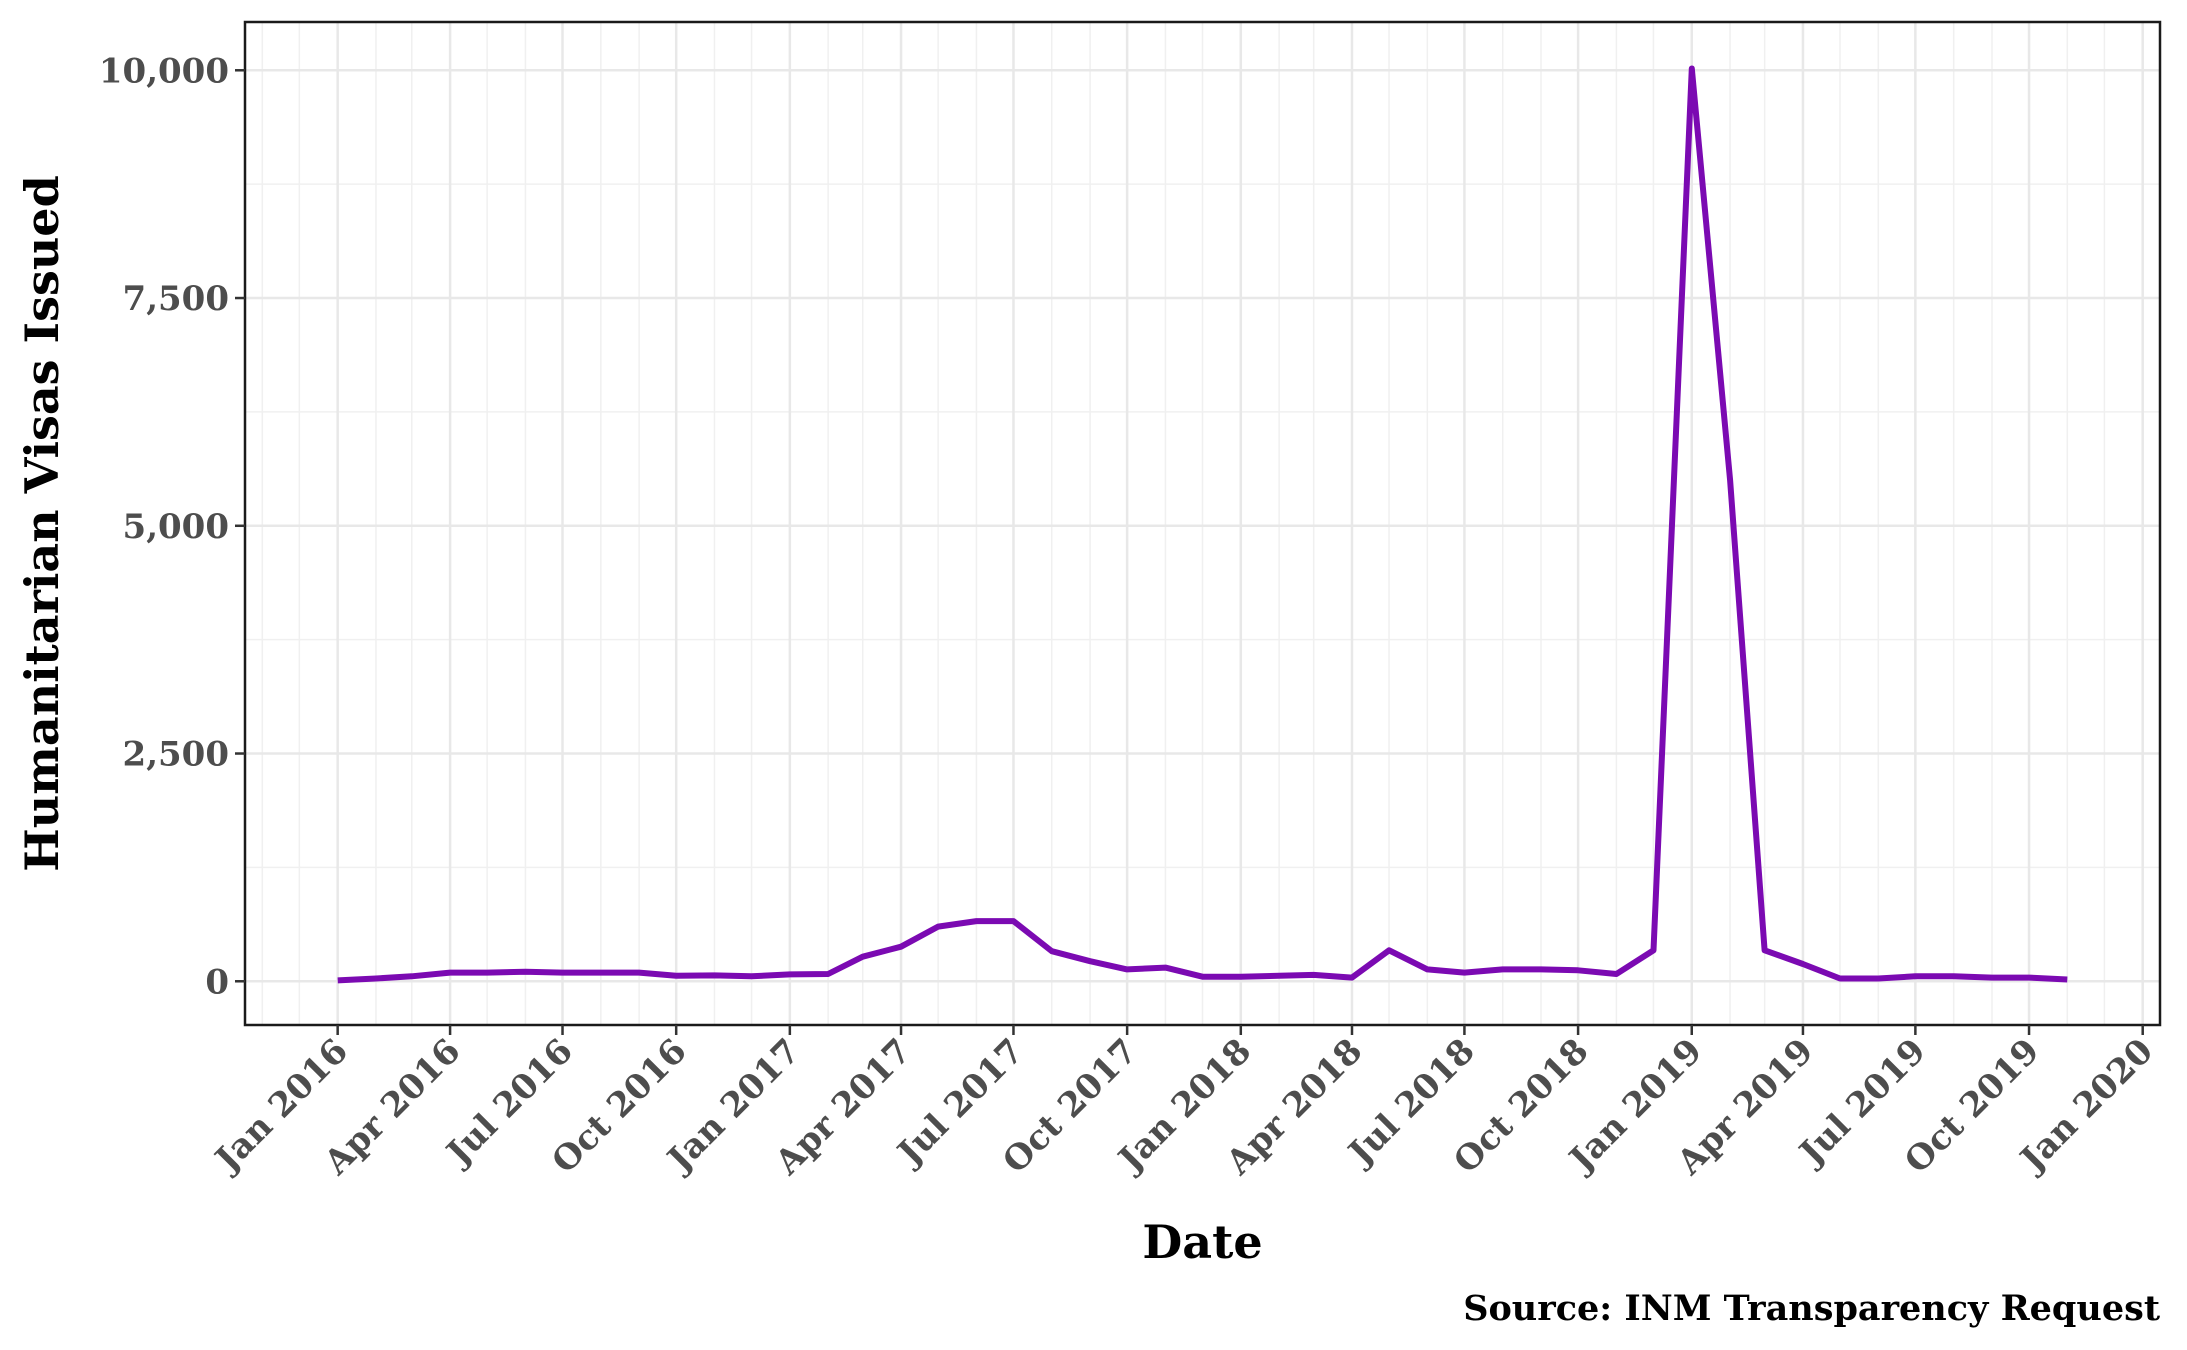 The height and width of the screenshot is (1350, 2187). I want to click on y-tick-label: 5,000, so click(176, 527).